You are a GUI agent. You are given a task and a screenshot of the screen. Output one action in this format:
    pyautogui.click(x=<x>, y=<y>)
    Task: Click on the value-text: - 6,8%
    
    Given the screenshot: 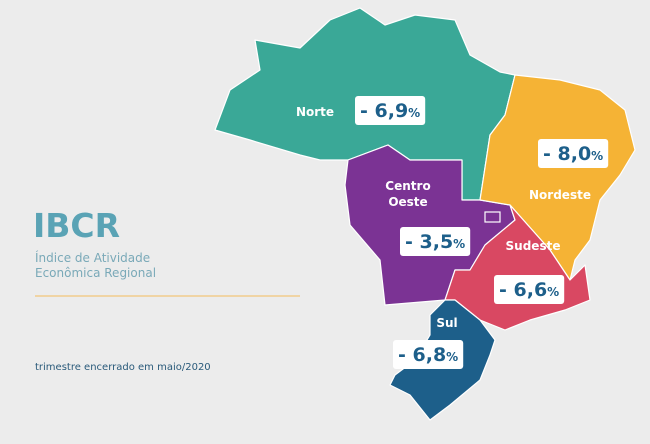 What is the action you would take?
    pyautogui.click(x=428, y=355)
    